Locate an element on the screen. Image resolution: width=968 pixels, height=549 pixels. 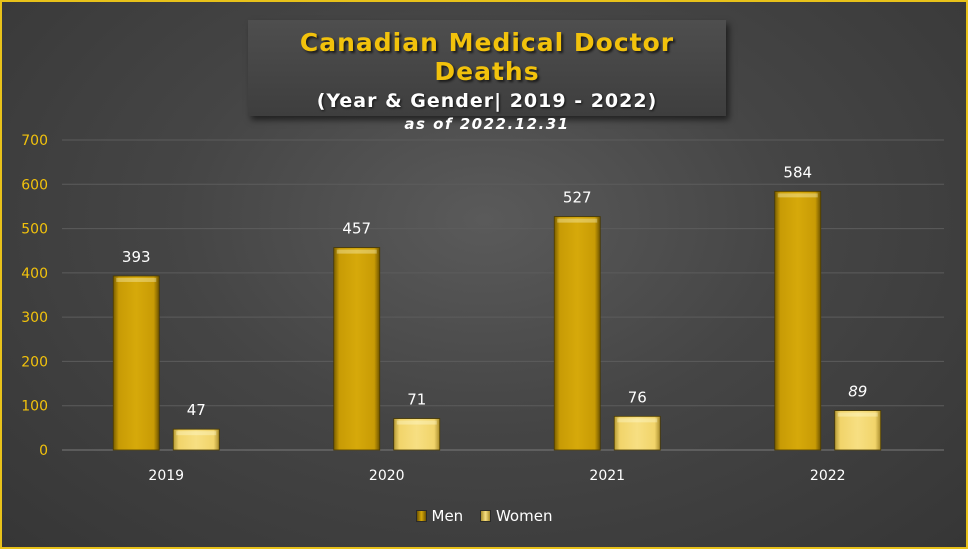
y-tick-label: 400 is located at coordinates (34, 274).